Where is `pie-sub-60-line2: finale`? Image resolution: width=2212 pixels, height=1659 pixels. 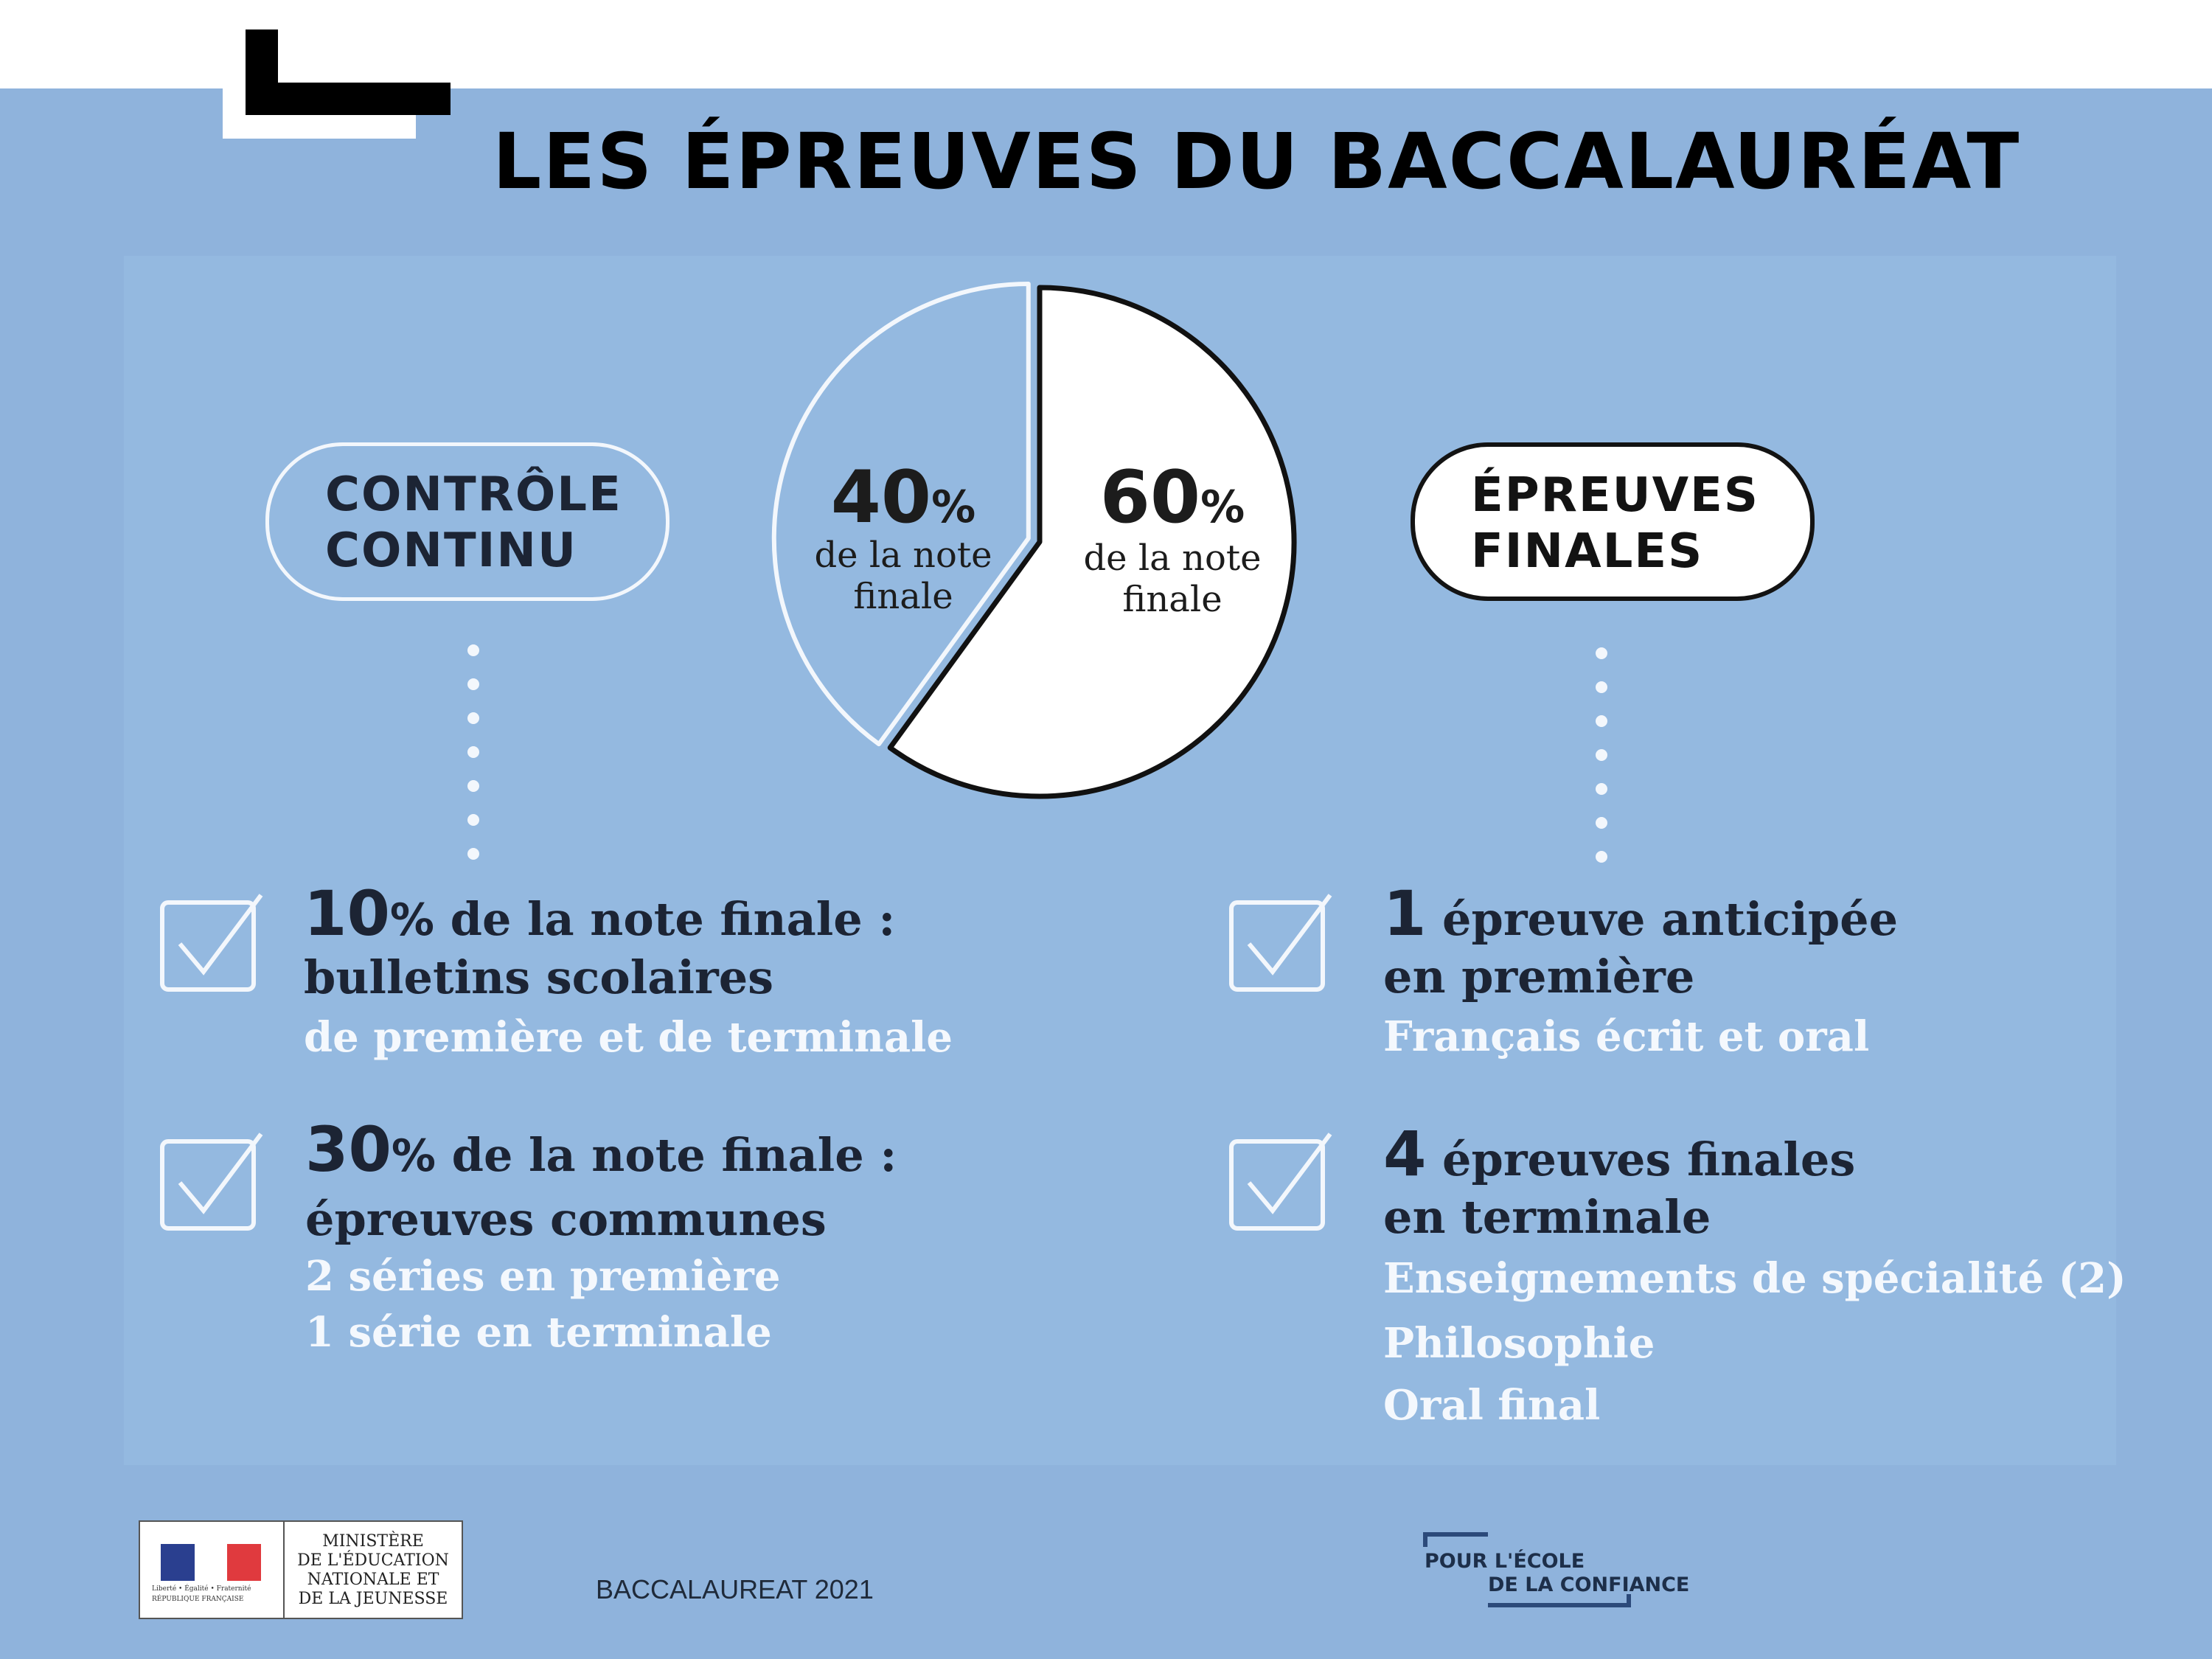
pie-sub-60-line2: finale is located at coordinates (1172, 599).